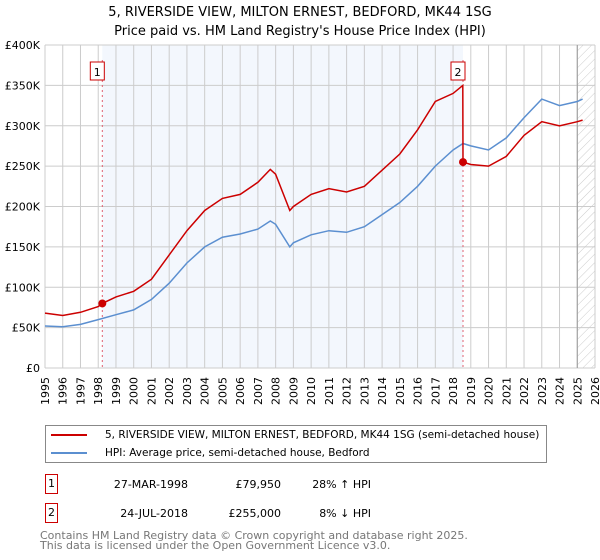 The width and height of the screenshot is (600, 560). I want to click on sale-badge: 2, so click(51, 513).